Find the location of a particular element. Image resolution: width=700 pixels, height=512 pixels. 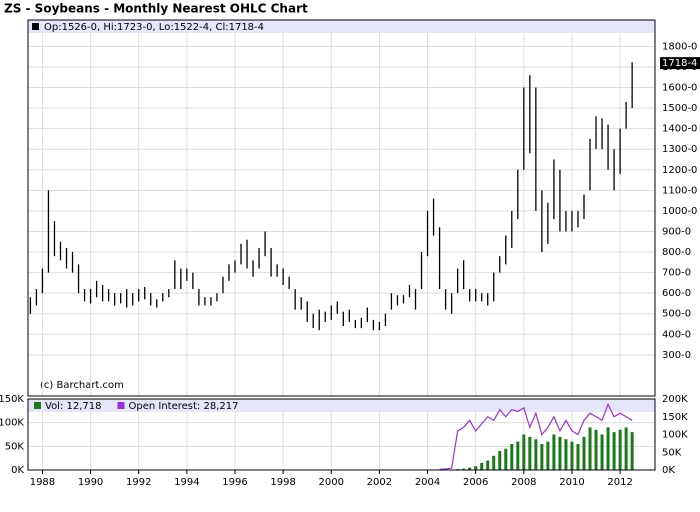

y2-tick-label: 50K is located at coordinates (672, 452).